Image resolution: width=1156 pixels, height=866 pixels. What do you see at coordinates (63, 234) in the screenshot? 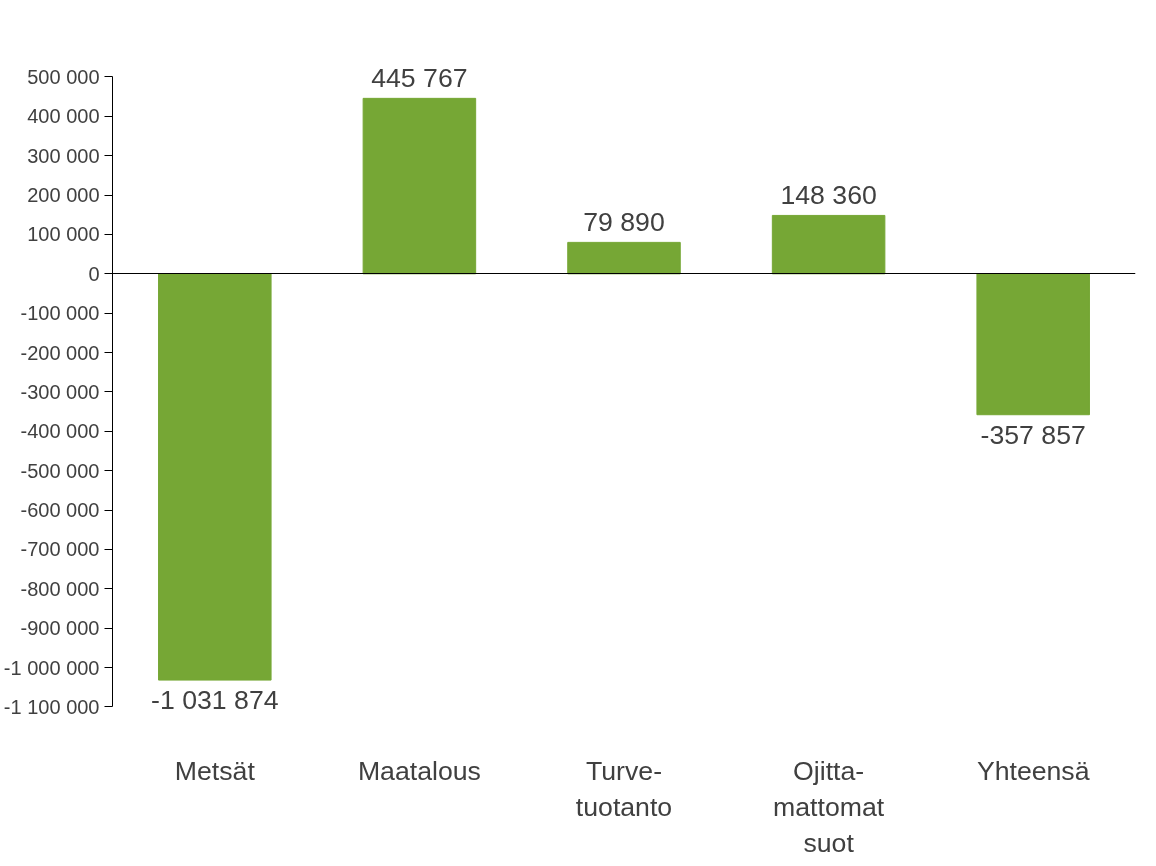
I see `y-tick-label: 100 000` at bounding box center [63, 234].